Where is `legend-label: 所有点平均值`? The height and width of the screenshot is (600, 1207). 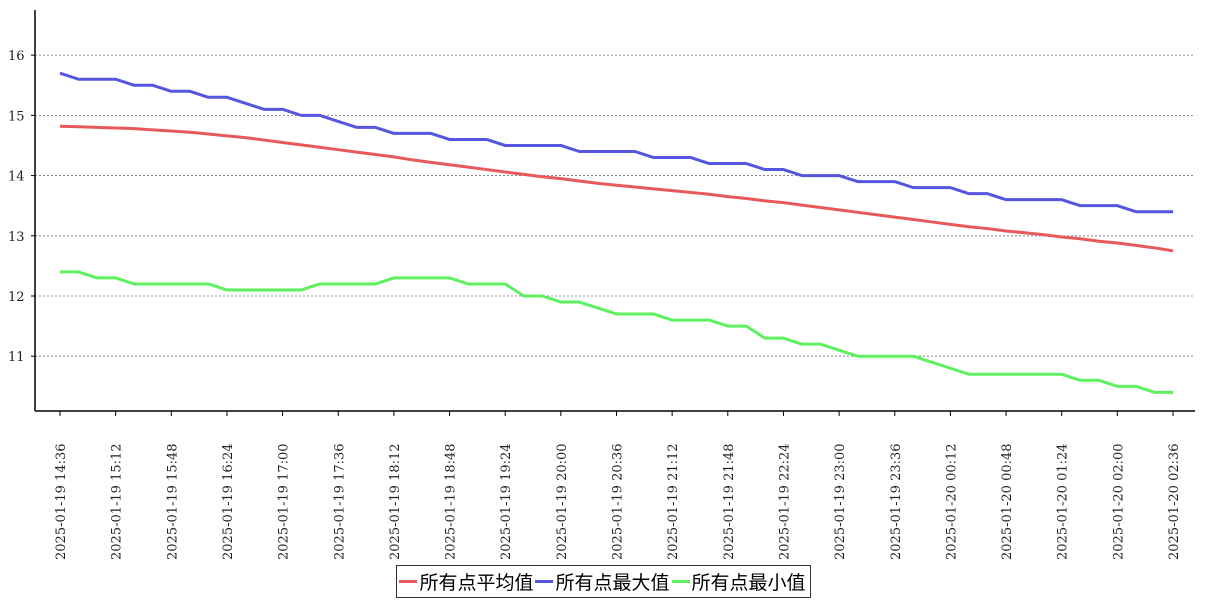 legend-label: 所有点平均值 is located at coordinates (476, 583).